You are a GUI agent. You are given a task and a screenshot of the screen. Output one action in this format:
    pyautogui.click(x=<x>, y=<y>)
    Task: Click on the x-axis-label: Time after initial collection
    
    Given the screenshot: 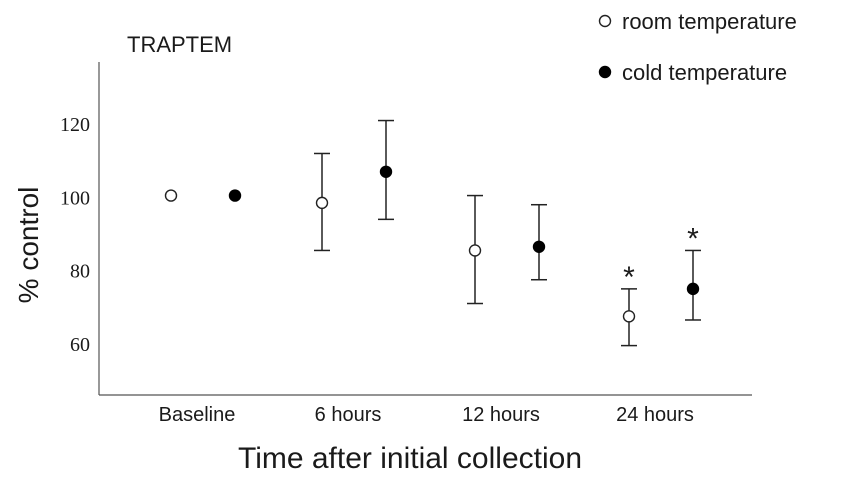 What is the action you would take?
    pyautogui.click(x=410, y=458)
    